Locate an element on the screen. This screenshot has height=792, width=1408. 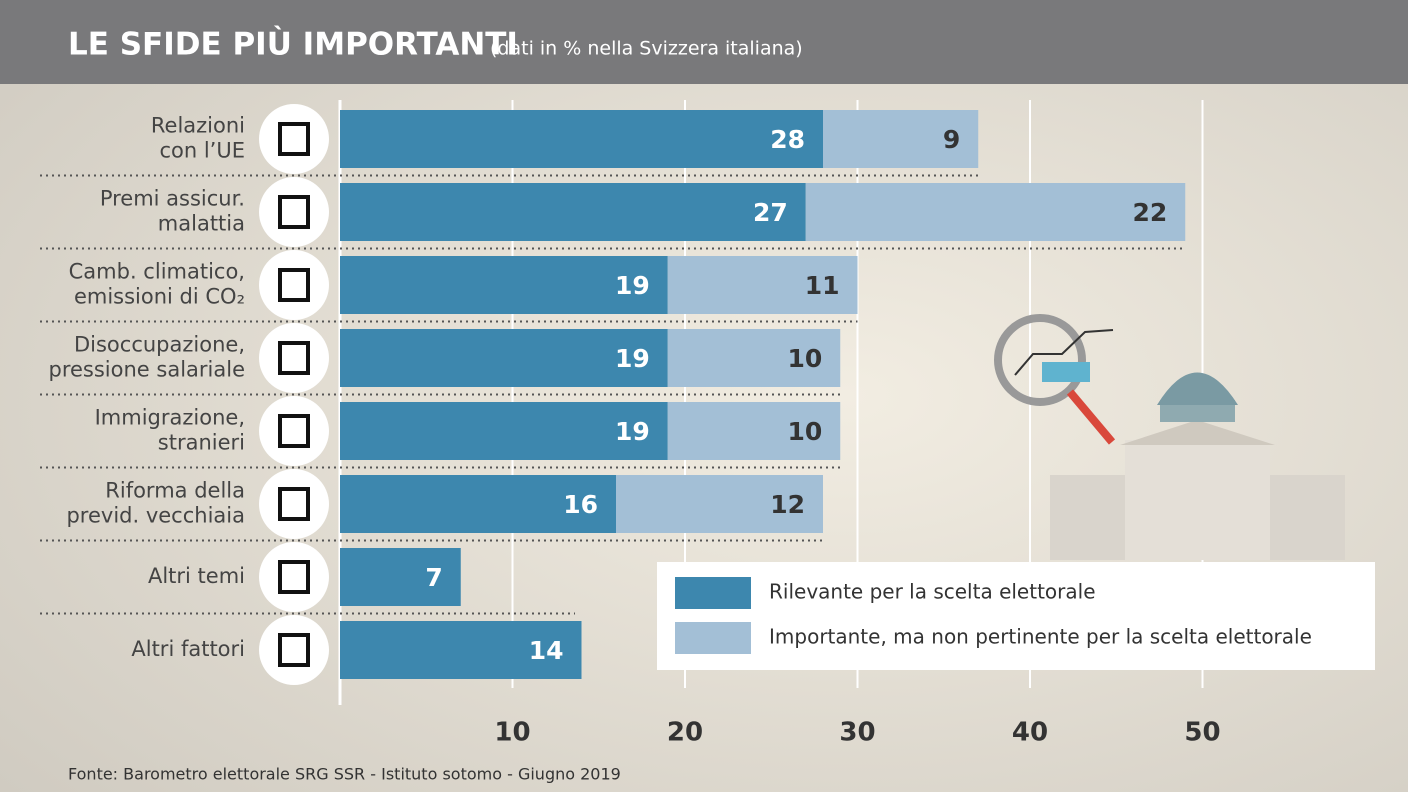
value-label: 7 is located at coordinates (433, 577).